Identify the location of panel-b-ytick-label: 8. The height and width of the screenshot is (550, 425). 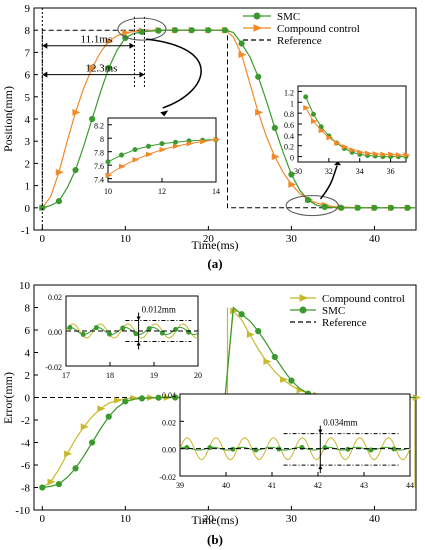
(28, 309).